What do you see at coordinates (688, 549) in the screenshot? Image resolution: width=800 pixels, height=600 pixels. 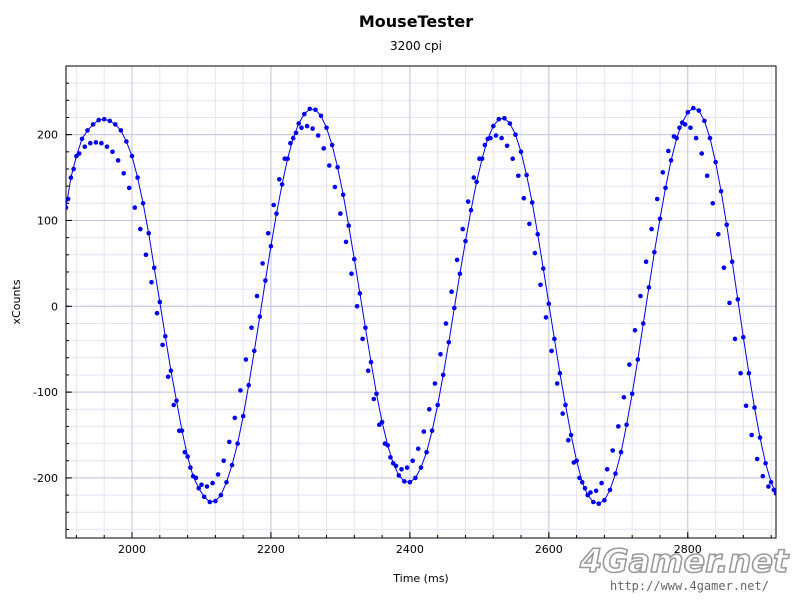 I see `x-tick-label: 2800` at bounding box center [688, 549].